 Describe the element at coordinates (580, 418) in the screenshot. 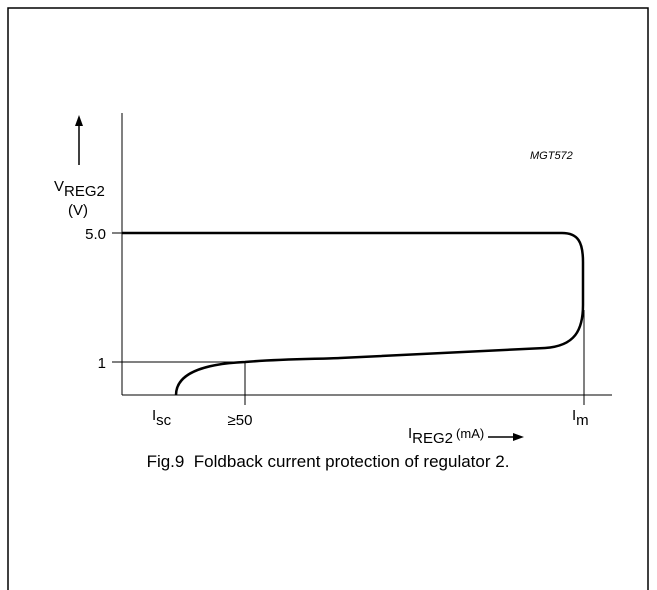

I see `x-tick-label: Im` at that location.